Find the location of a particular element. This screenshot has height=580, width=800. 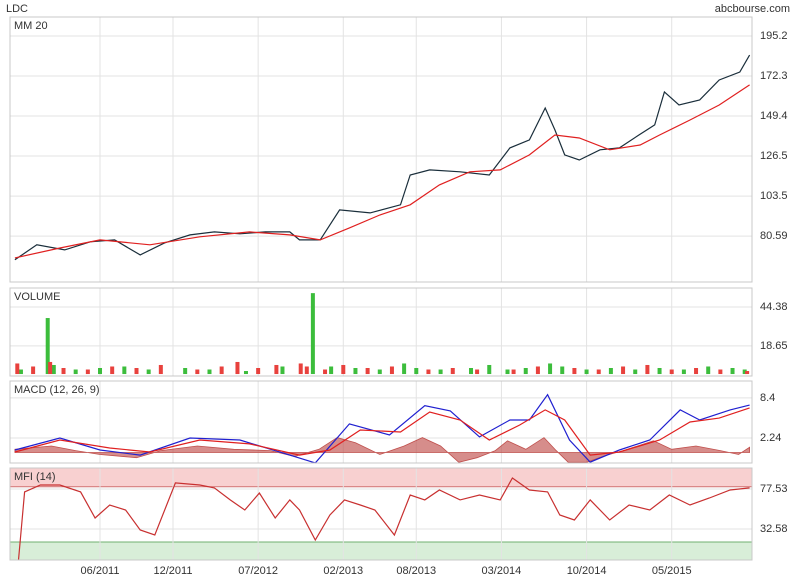

y-tick-label: 18.65 is located at coordinates (774, 346).